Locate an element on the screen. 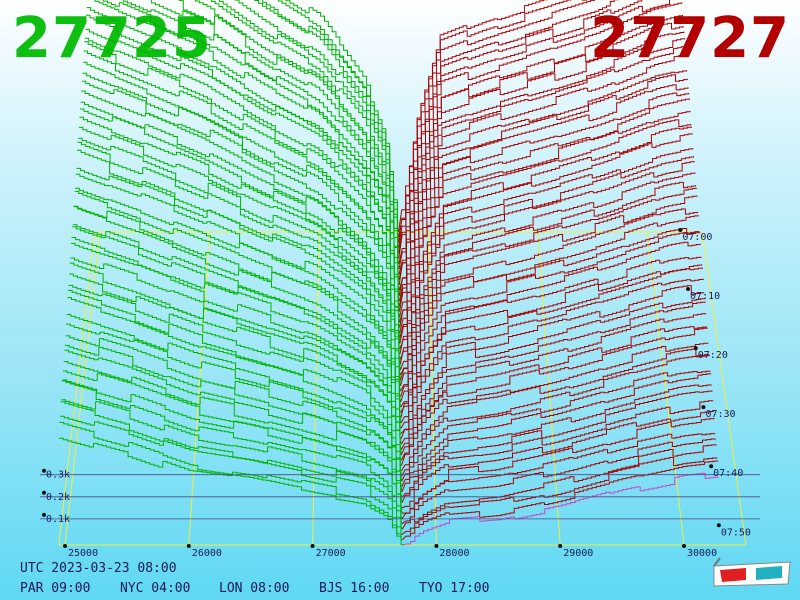 The width and height of the screenshot is (800, 600). city-time-bjs: BJS 16:00 is located at coordinates (354, 588).